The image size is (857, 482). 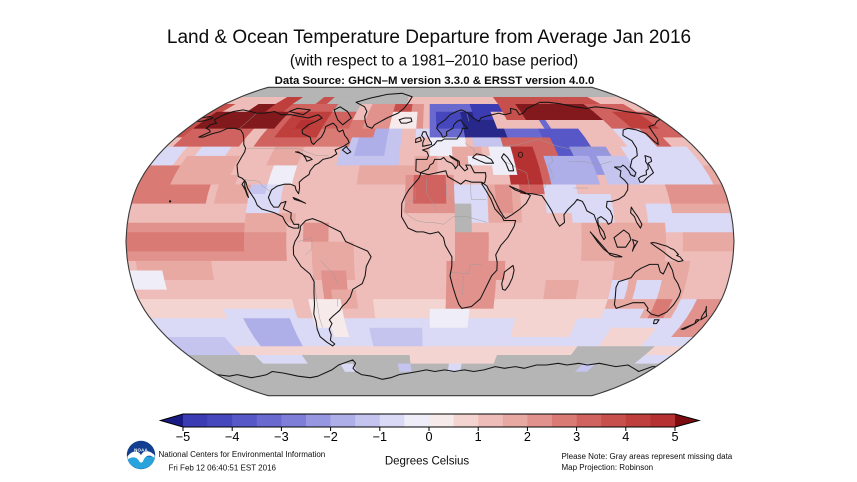 What do you see at coordinates (608, 467) in the screenshot?
I see `svg-text: Map Projection: Robinson` at bounding box center [608, 467].